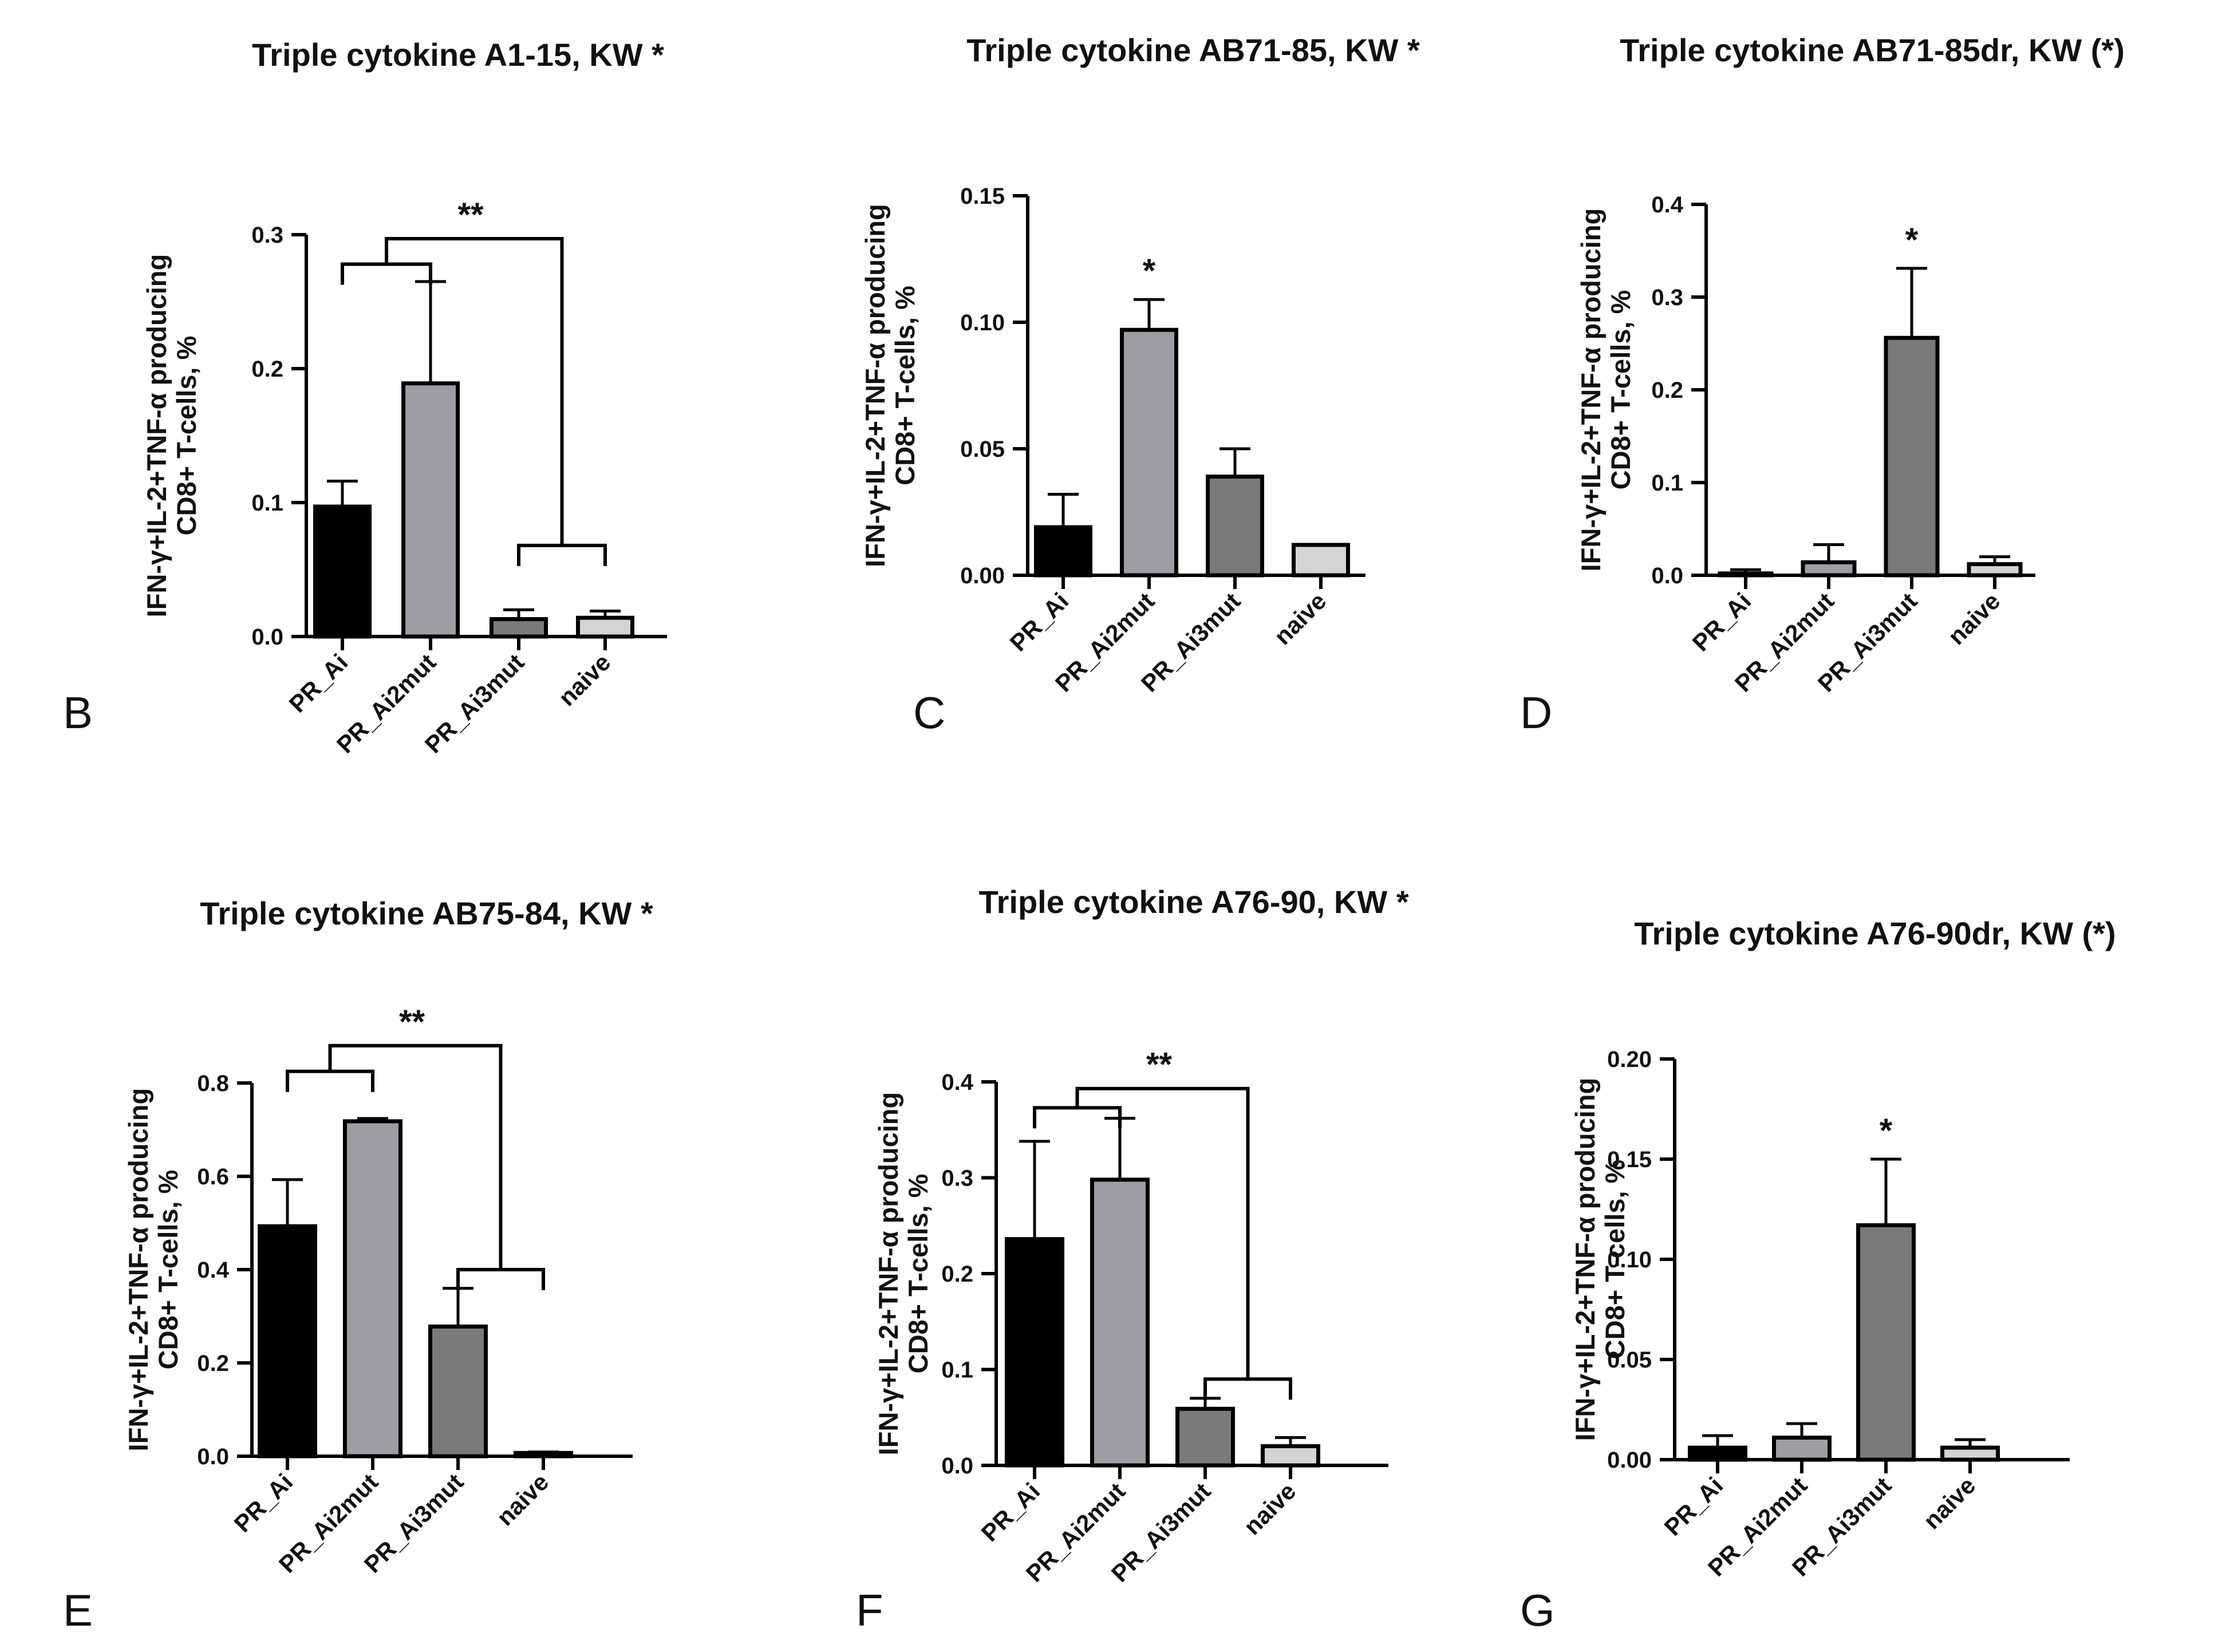 The width and height of the screenshot is (2218, 1652). What do you see at coordinates (78, 712) in the screenshot?
I see `panel-label: B` at bounding box center [78, 712].